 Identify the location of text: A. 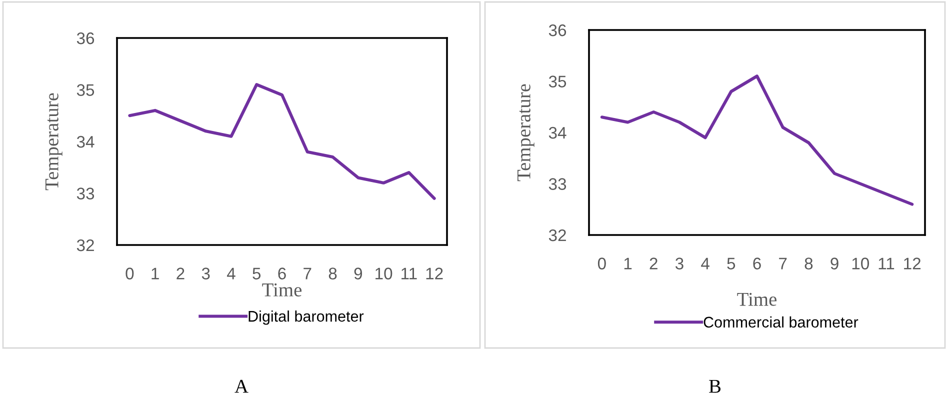
(241, 386).